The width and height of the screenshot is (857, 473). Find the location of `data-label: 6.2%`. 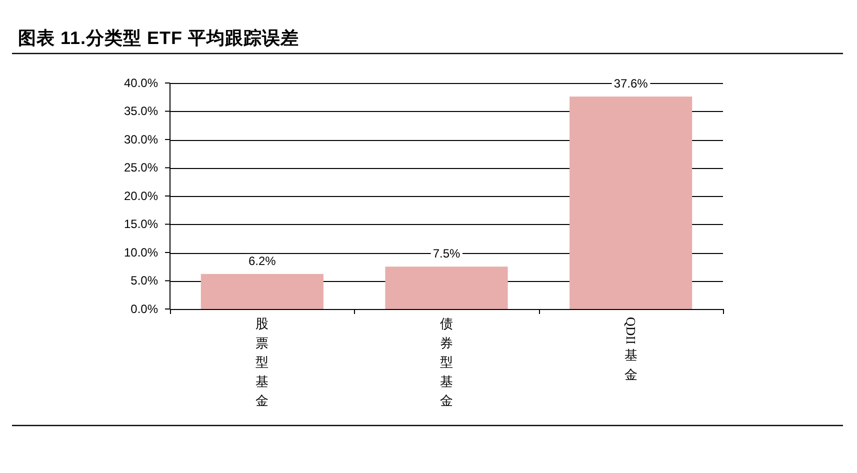

data-label: 6.2% is located at coordinates (262, 261).